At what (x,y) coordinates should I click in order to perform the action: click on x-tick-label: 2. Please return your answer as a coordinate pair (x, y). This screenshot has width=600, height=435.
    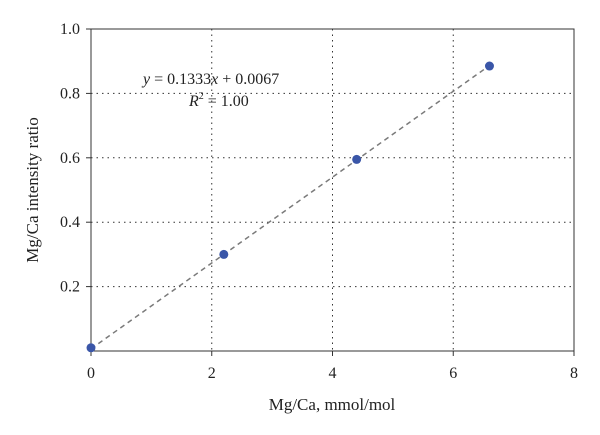
    Looking at the image, I should click on (212, 373).